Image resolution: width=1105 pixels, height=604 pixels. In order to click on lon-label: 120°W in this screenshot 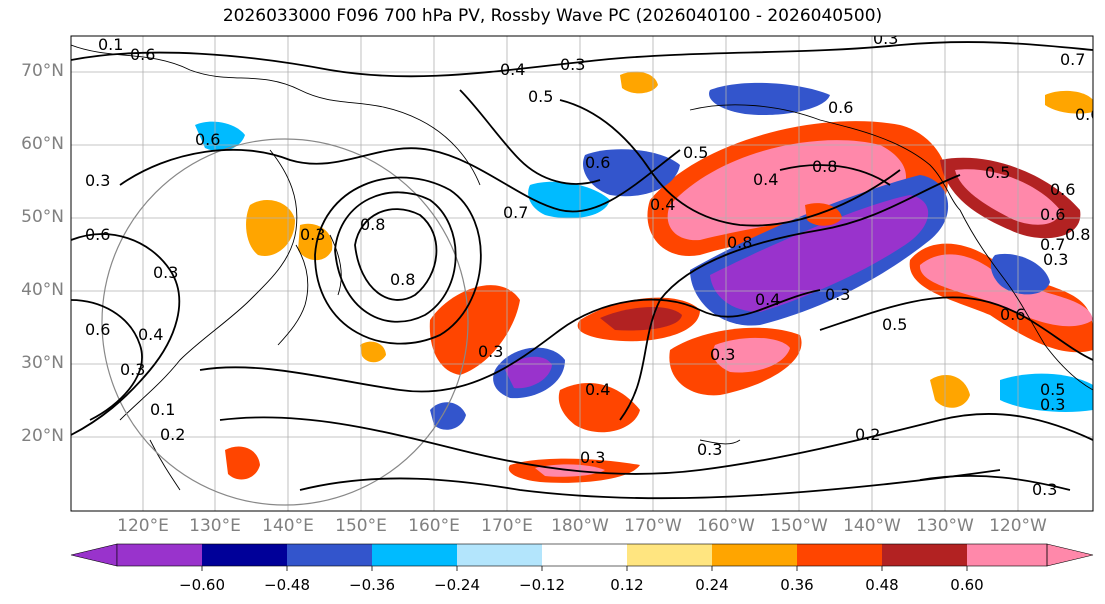, I will do `click(1018, 526)`.